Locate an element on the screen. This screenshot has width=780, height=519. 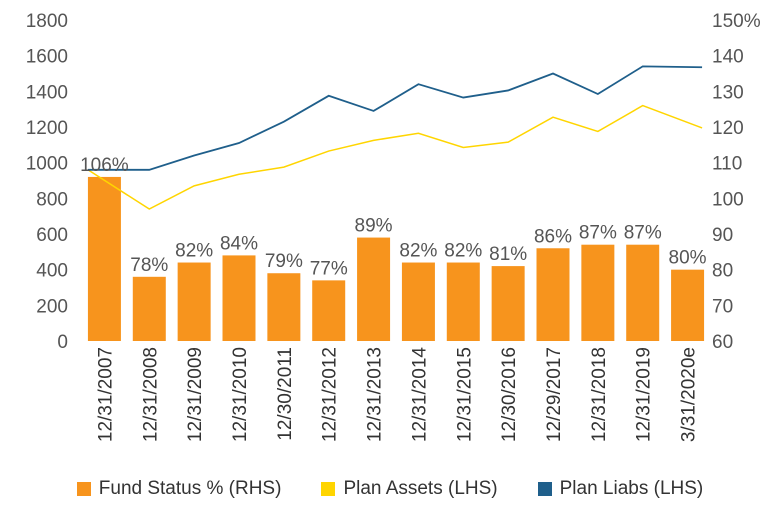
right-tick-label: 90 is located at coordinates (722, 235).